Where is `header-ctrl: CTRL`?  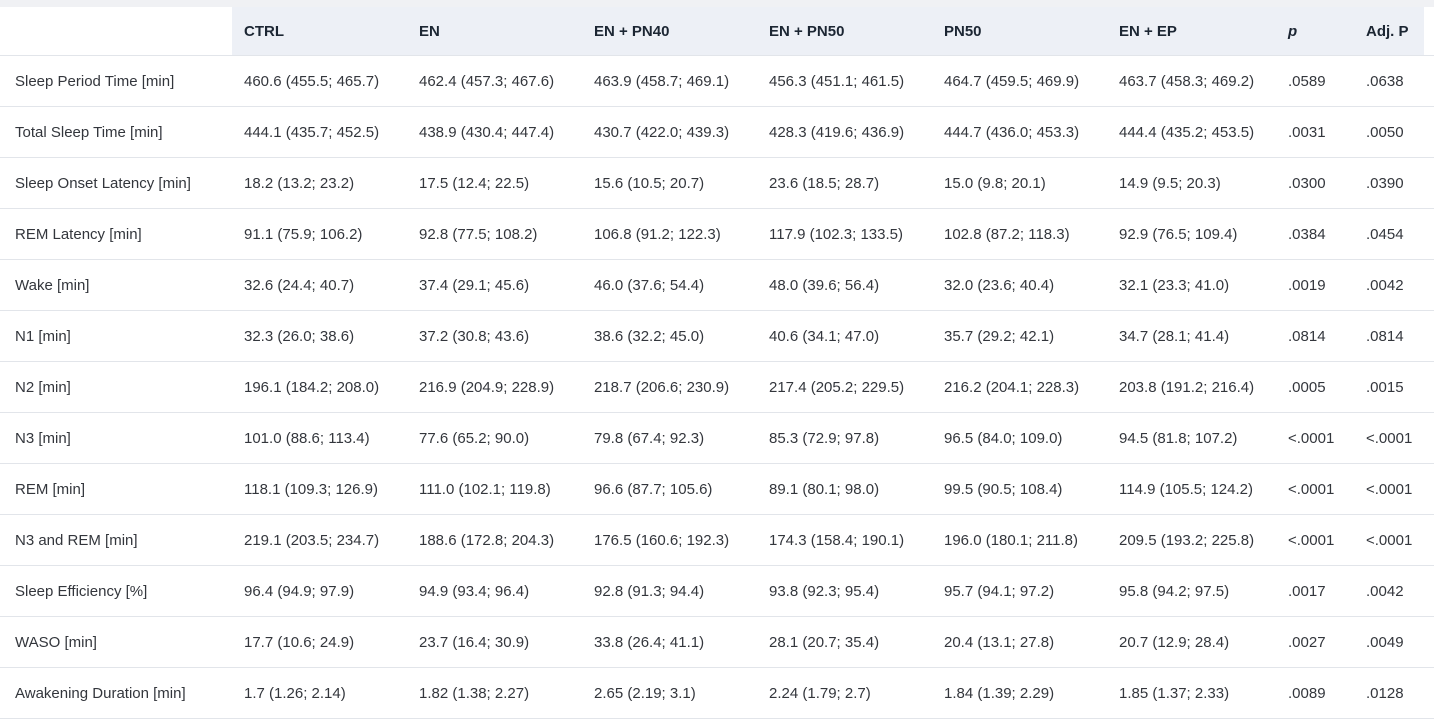
header-ctrl: CTRL is located at coordinates (319, 31).